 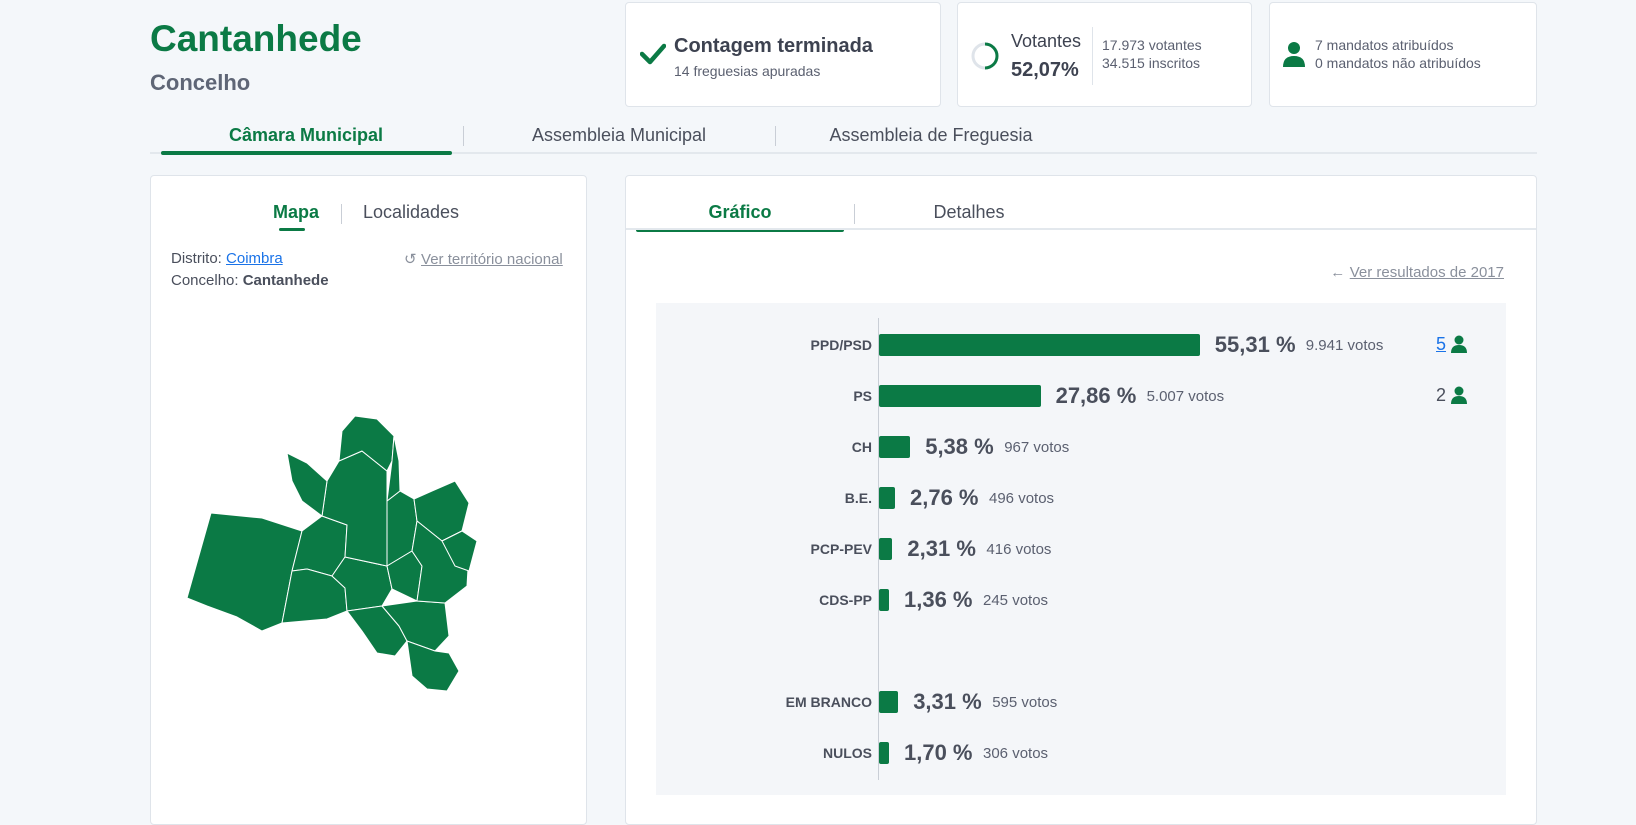 I want to click on votes-label: 967 votos, so click(x=1037, y=447).